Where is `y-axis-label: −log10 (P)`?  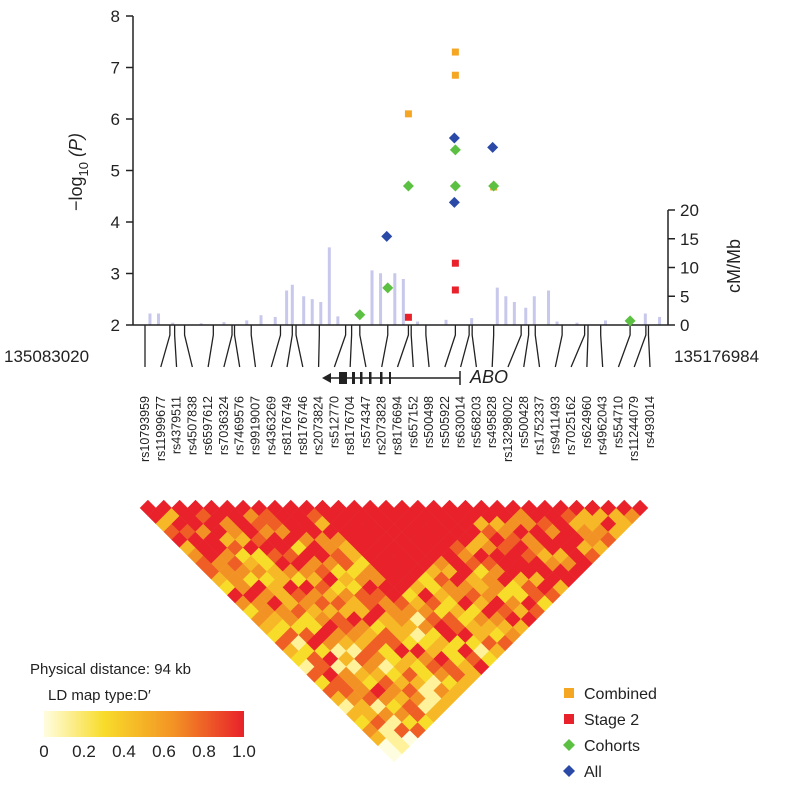
y-axis-label: −log10 (P) is located at coordinates (78, 172).